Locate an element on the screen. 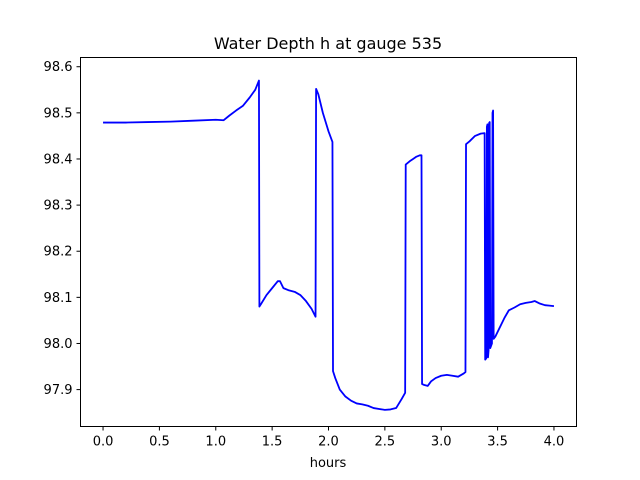 The height and width of the screenshot is (480, 640). y-axis: 97.9 98.0 98.1 98.2 98.3 98.4 98.5 98.6 is located at coordinates (62, 229).